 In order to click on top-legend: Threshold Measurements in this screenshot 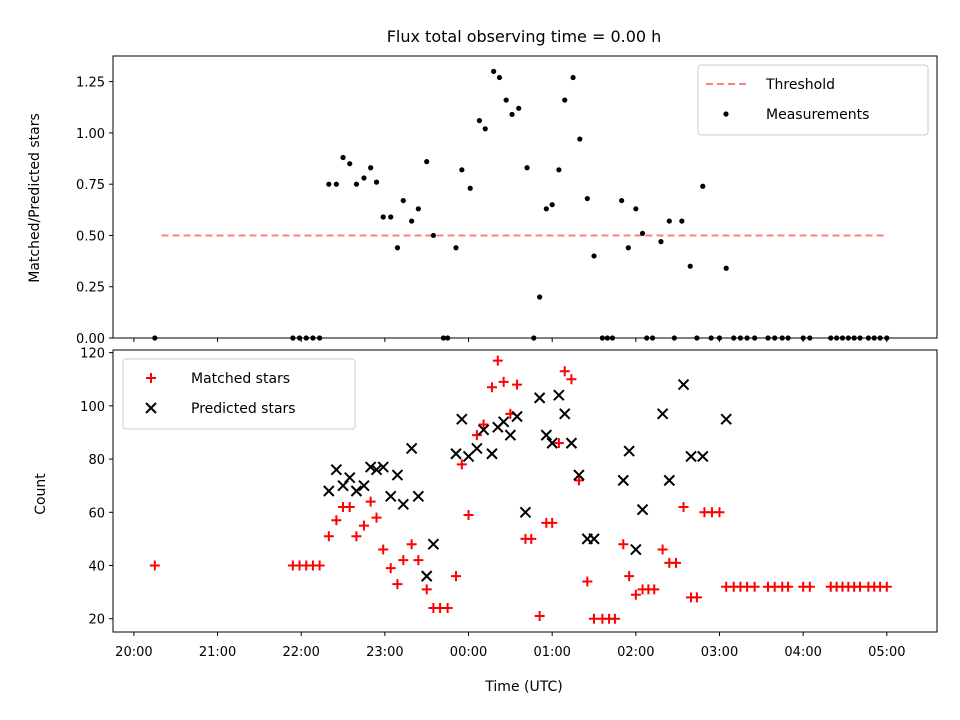, I will do `click(813, 100)`.